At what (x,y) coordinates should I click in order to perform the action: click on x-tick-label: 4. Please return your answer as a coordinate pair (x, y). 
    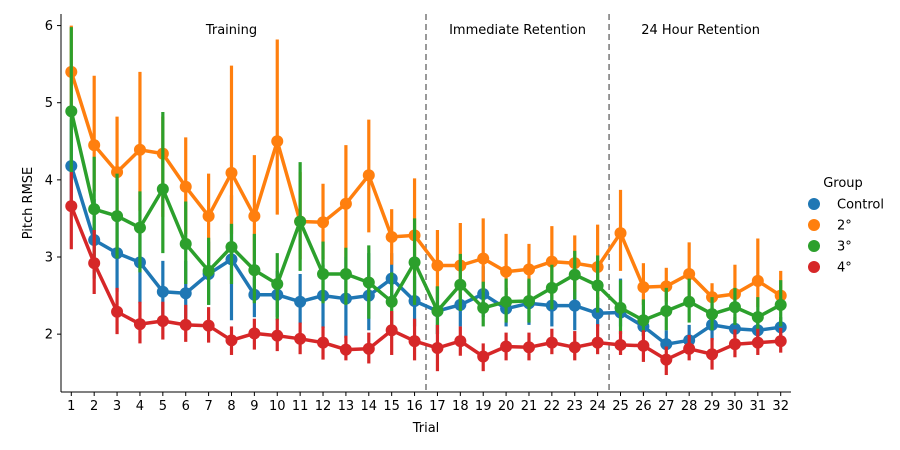
    Looking at the image, I should click on (140, 406).